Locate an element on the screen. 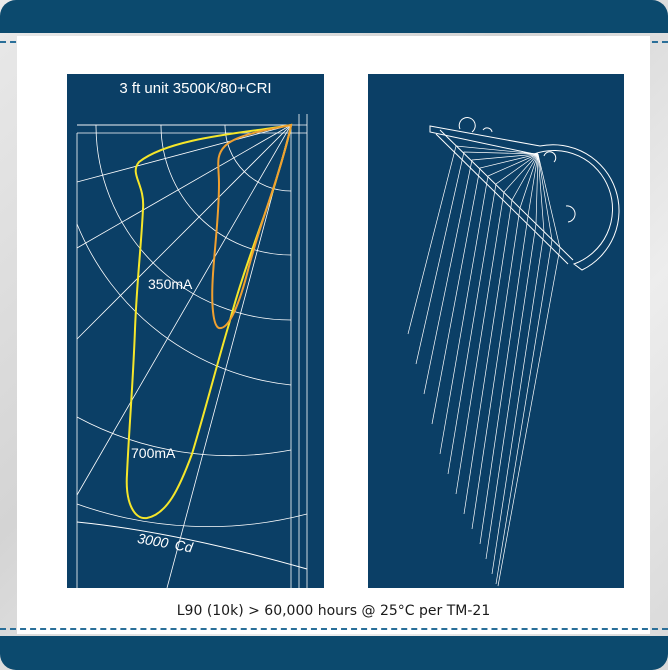 The image size is (668, 670). curve-700ma is located at coordinates (209, 321).